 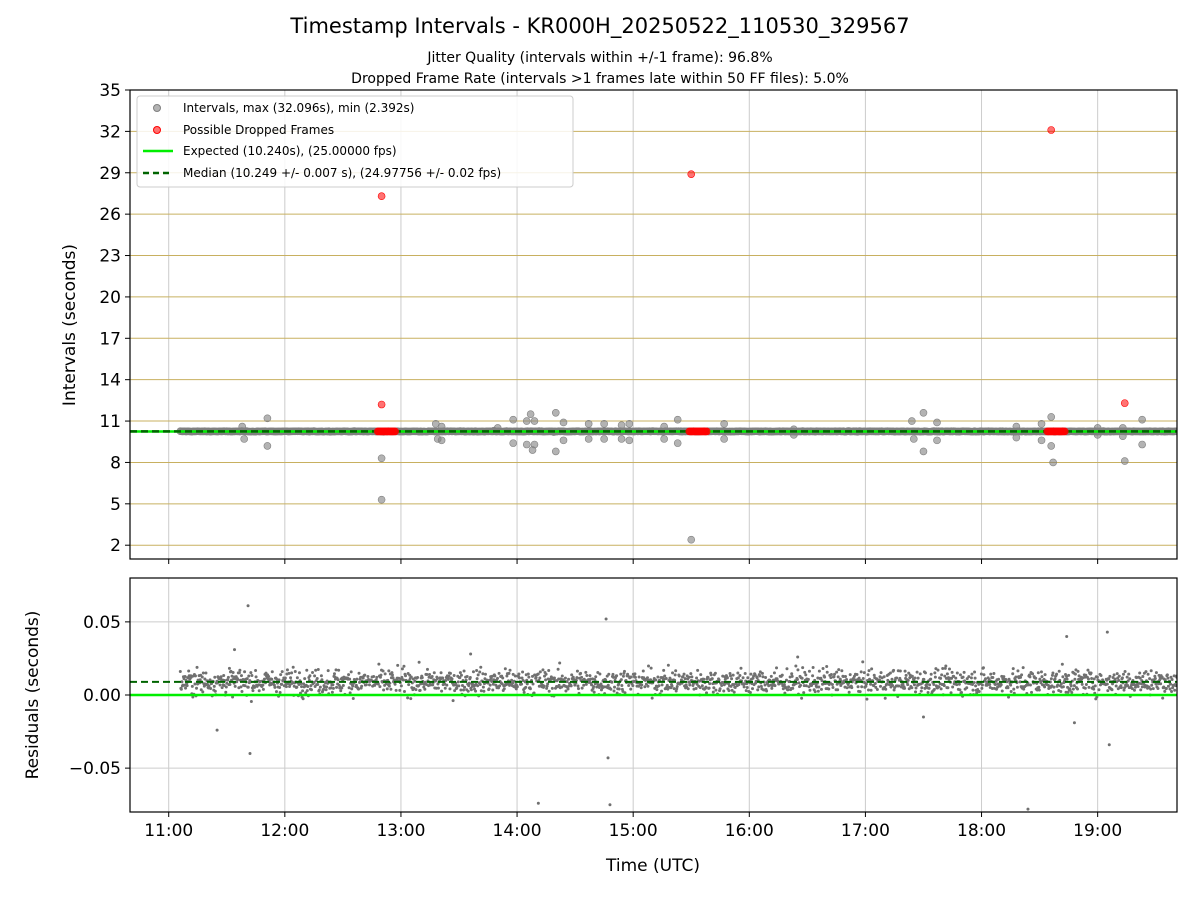 I want to click on dropped-frame-point, so click(x=706, y=431).